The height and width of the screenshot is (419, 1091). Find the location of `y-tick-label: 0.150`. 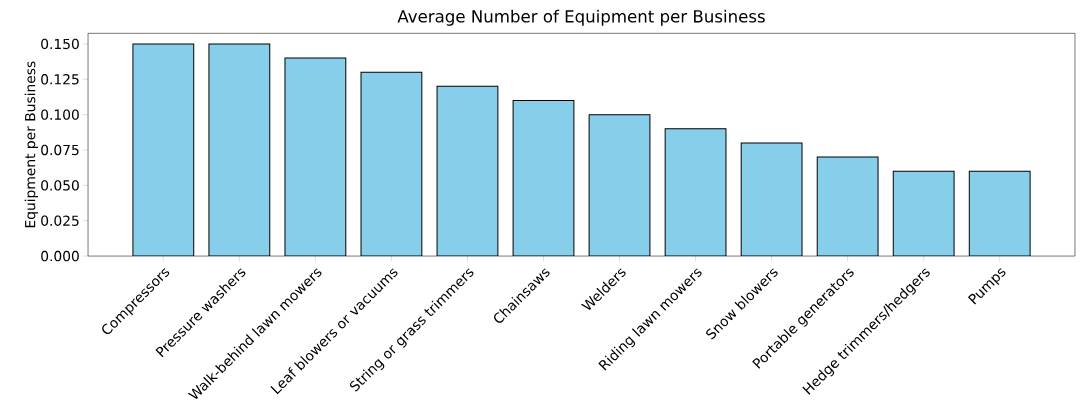

y-tick-label: 0.150 is located at coordinates (60, 44).